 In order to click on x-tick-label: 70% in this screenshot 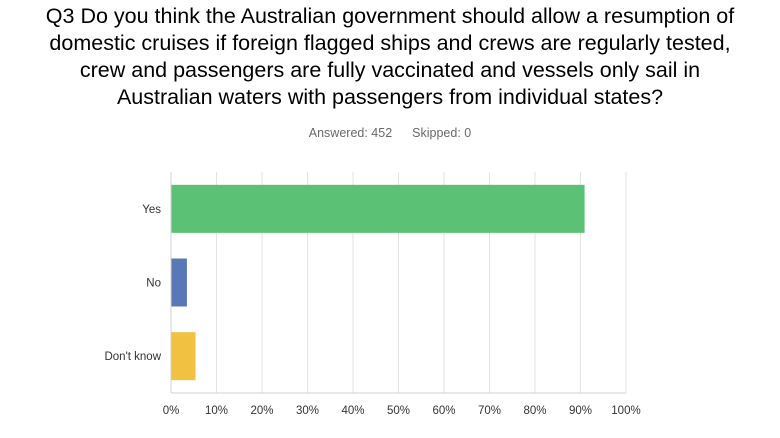, I will do `click(489, 411)`.